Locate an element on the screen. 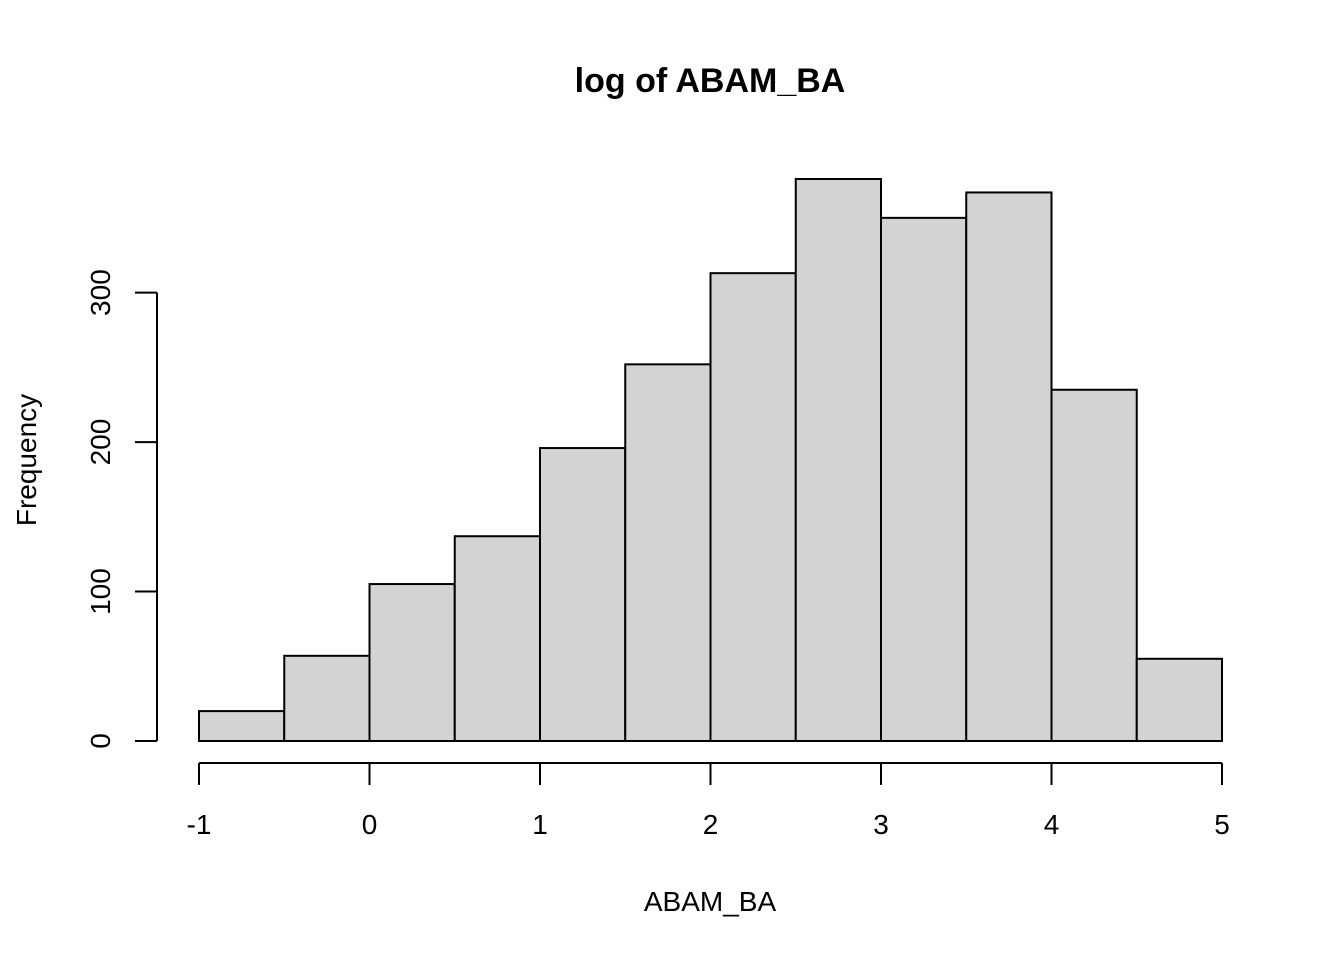 The width and height of the screenshot is (1344, 960). y-tick-label: 200 is located at coordinates (100, 442).